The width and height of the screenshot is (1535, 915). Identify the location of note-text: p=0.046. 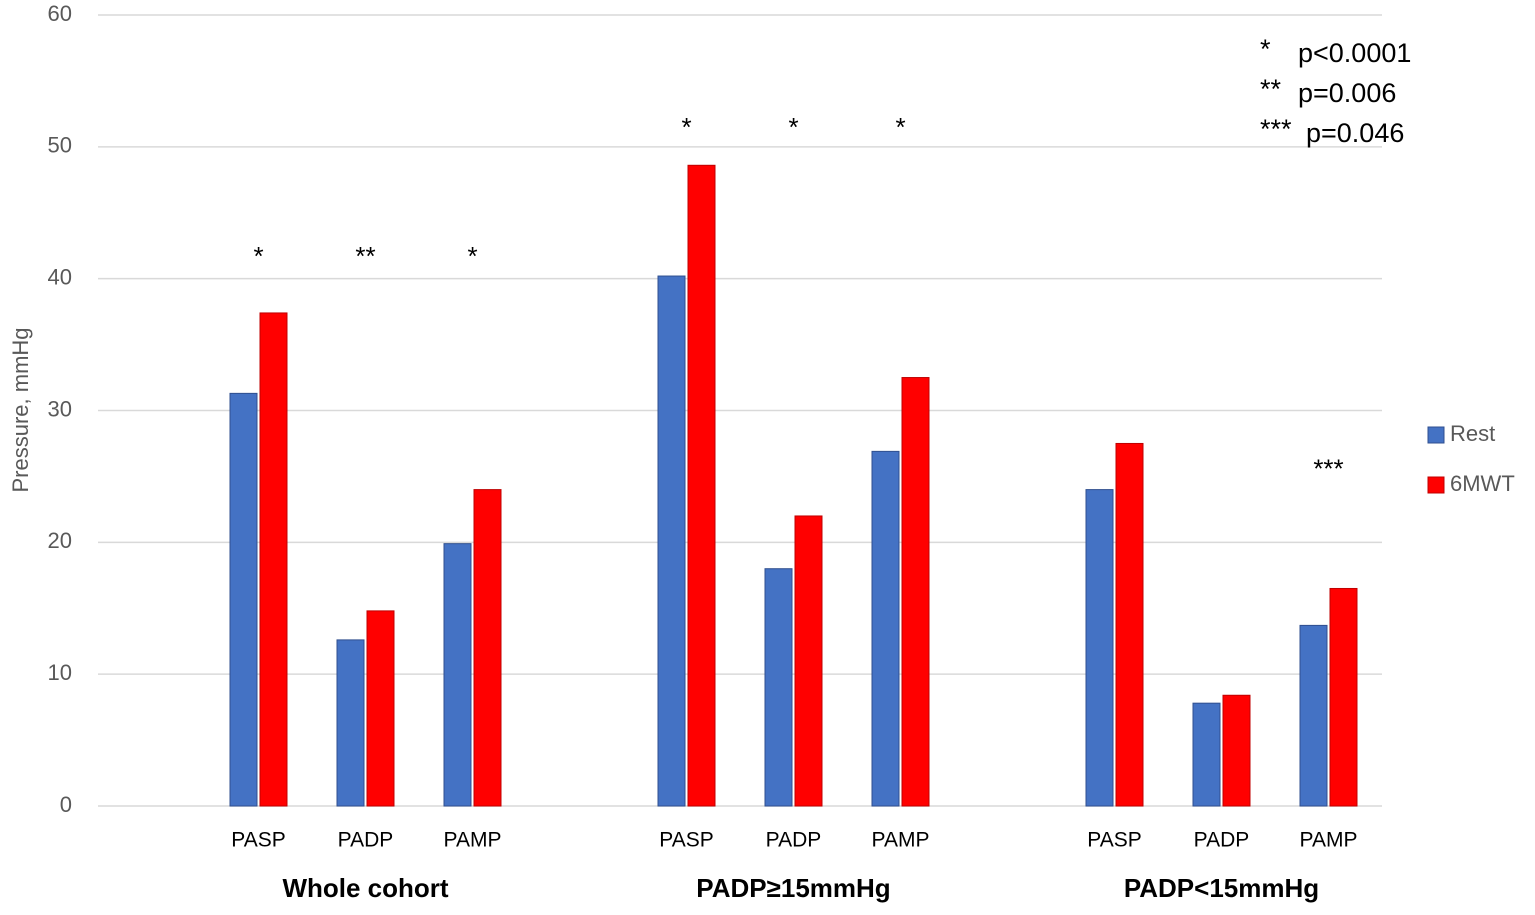
(1355, 133).